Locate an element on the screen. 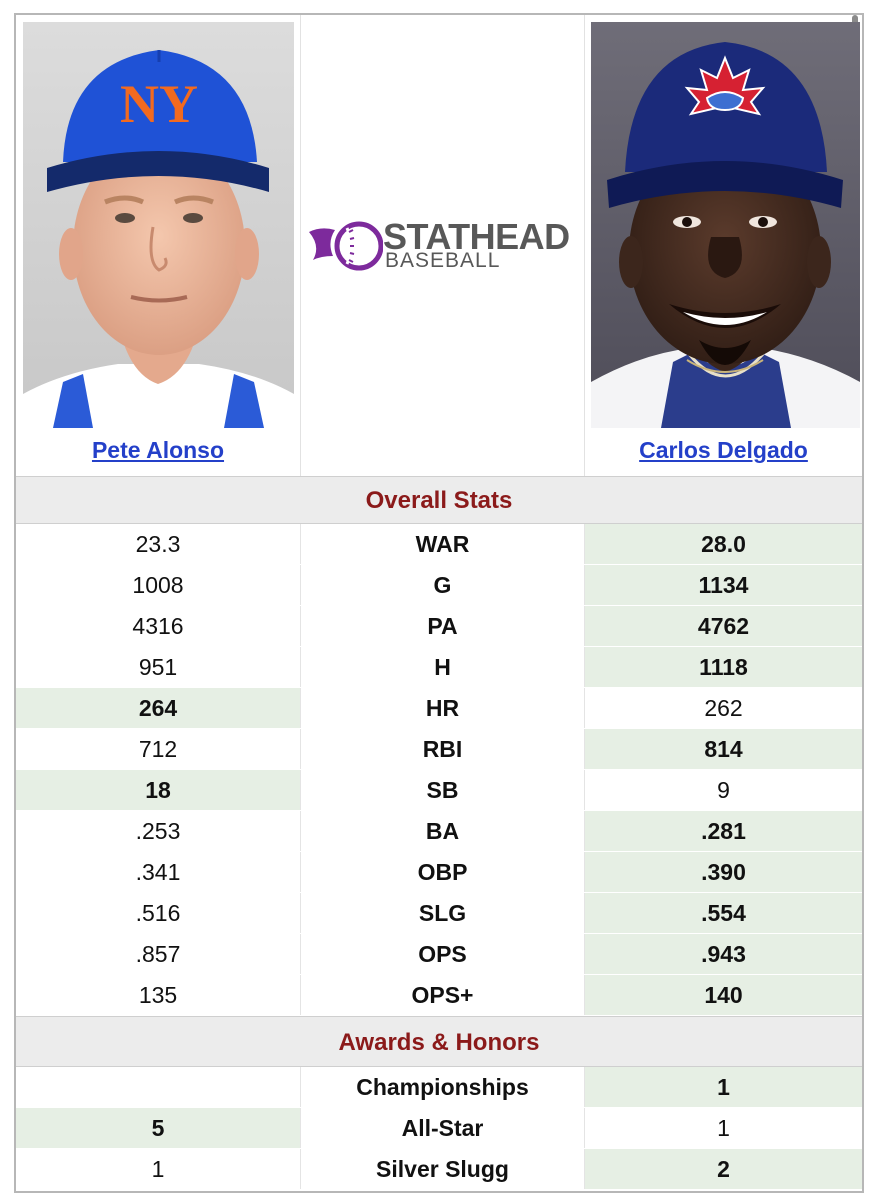 The height and width of the screenshot is (1200, 885). stat-row: 951 H 1118 is located at coordinates (439, 667).